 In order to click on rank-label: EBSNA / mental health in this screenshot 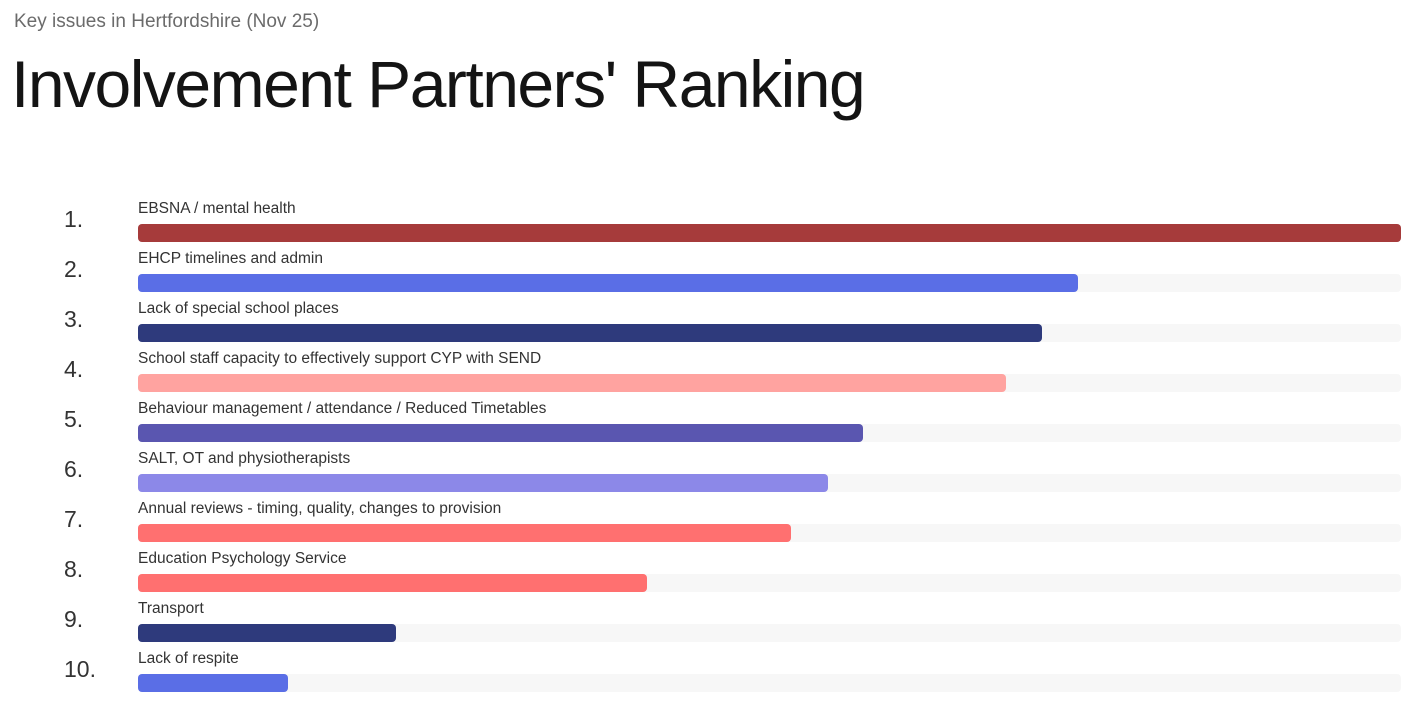, I will do `click(217, 208)`.